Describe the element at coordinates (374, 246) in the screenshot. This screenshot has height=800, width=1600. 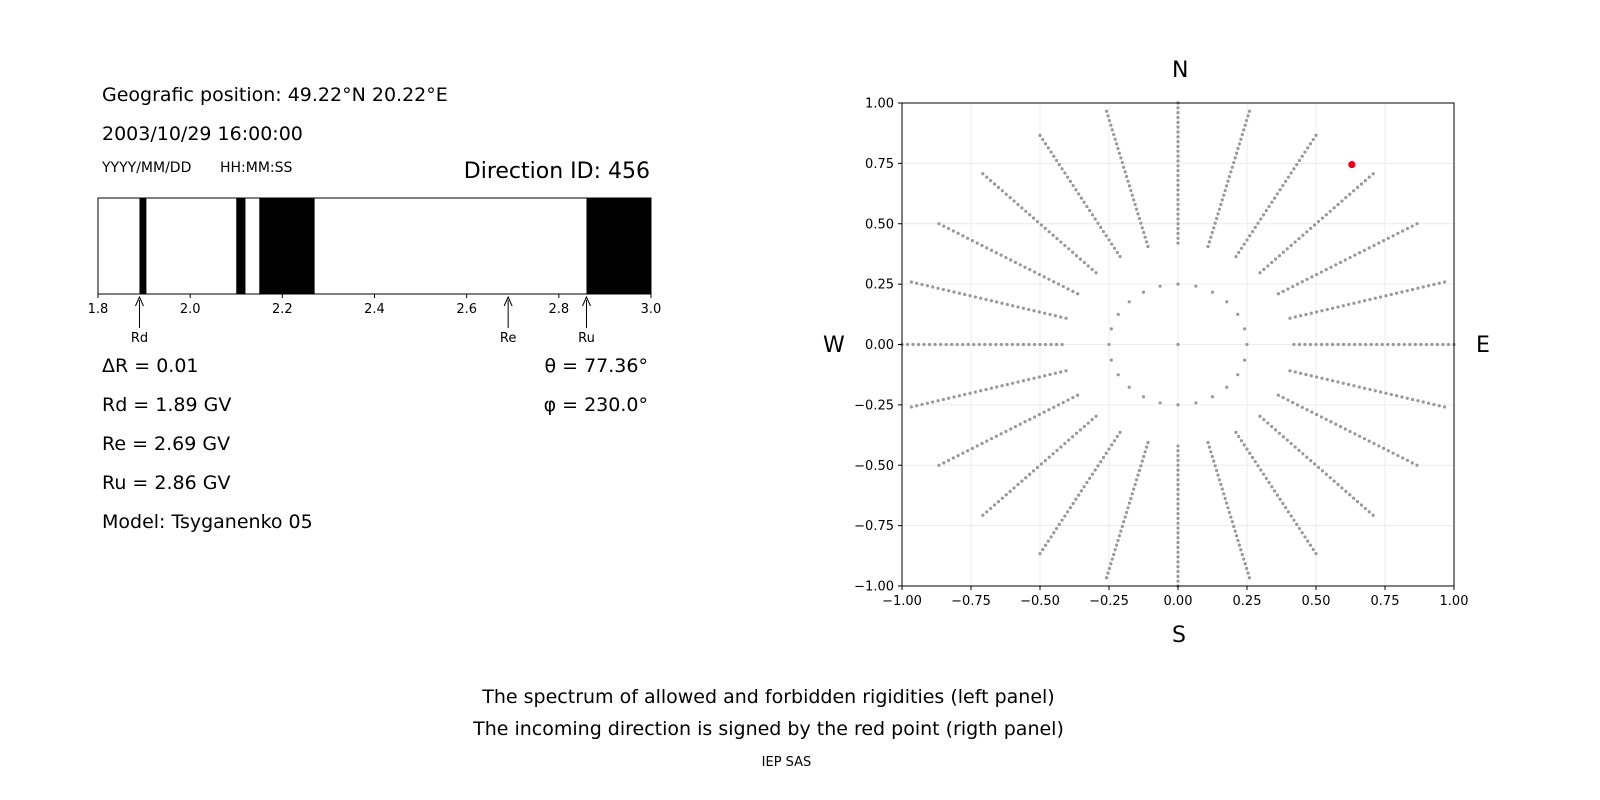
I see `spectrum-frame` at that location.